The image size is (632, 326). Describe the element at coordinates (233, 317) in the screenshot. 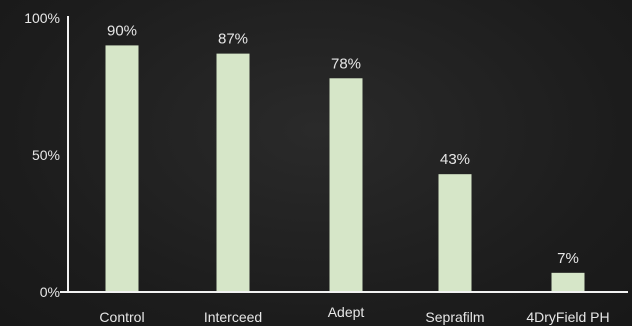

I see `category-label: Interceed` at that location.